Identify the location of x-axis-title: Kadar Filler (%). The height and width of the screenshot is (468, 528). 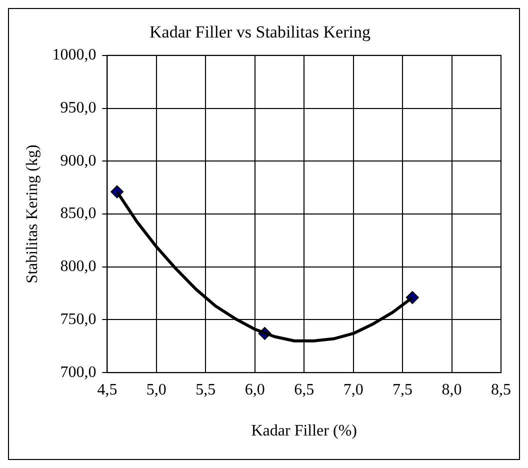
(304, 431).